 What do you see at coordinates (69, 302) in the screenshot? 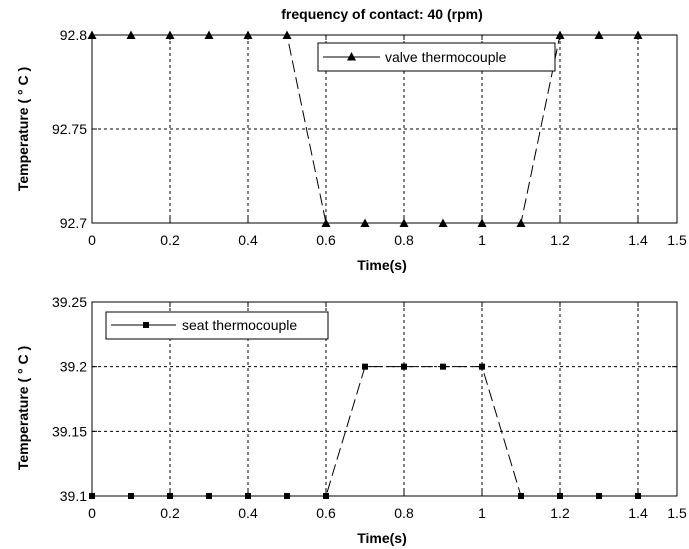
I see `y-tick-label: 39.25` at bounding box center [69, 302].